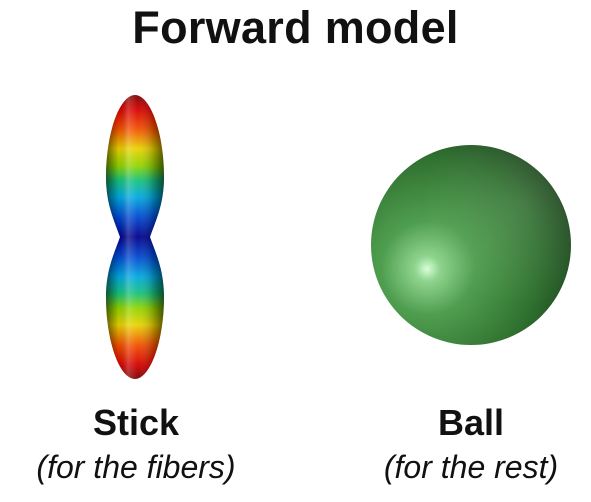 This screenshot has height=502, width=591. Describe the element at coordinates (136, 422) in the screenshot. I see `stick-label: Stick` at that location.